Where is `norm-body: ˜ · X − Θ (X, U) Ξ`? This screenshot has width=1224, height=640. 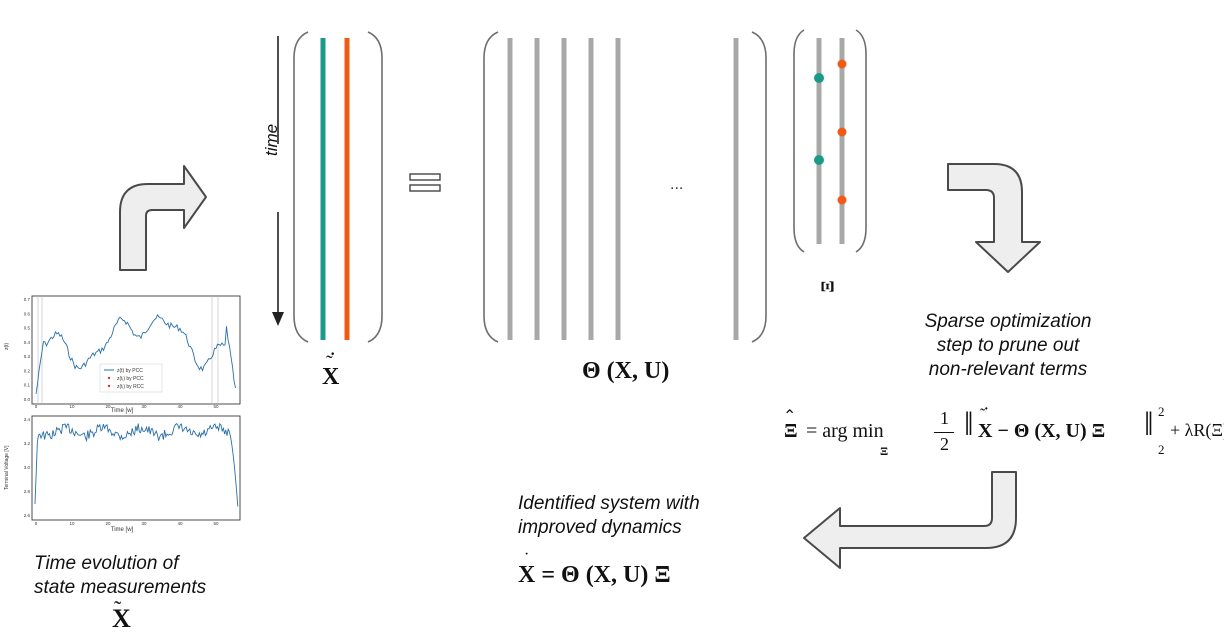
norm-body: ˜ · X − Θ (X, U) Ξ is located at coordinates (1042, 422).